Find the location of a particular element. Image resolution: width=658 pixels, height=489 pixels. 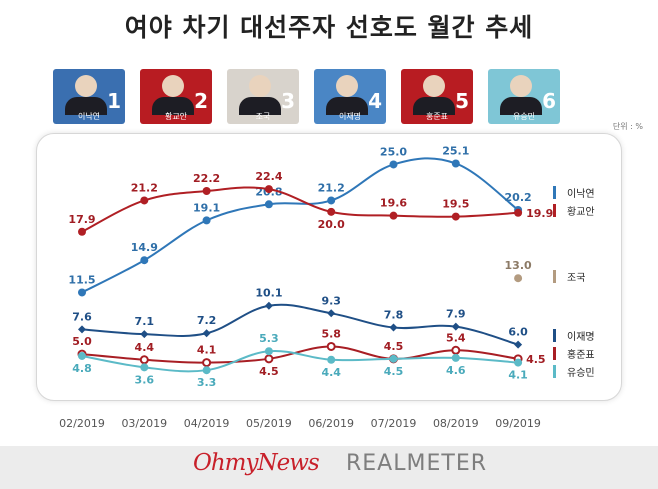

legend-label: 황교안 is located at coordinates (581, 212).